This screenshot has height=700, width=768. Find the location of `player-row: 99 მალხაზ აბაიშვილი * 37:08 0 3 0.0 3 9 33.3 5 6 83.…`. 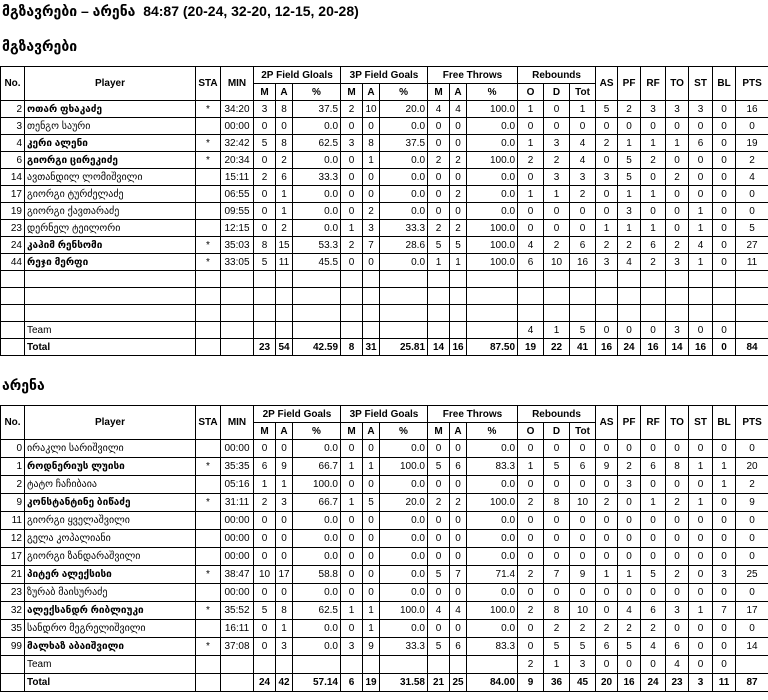

player-row: 99 მალხაზ აბაიშვილი * 37:08 0 3 0.0 3 9 33.3 5 6 83.… is located at coordinates (384, 646).